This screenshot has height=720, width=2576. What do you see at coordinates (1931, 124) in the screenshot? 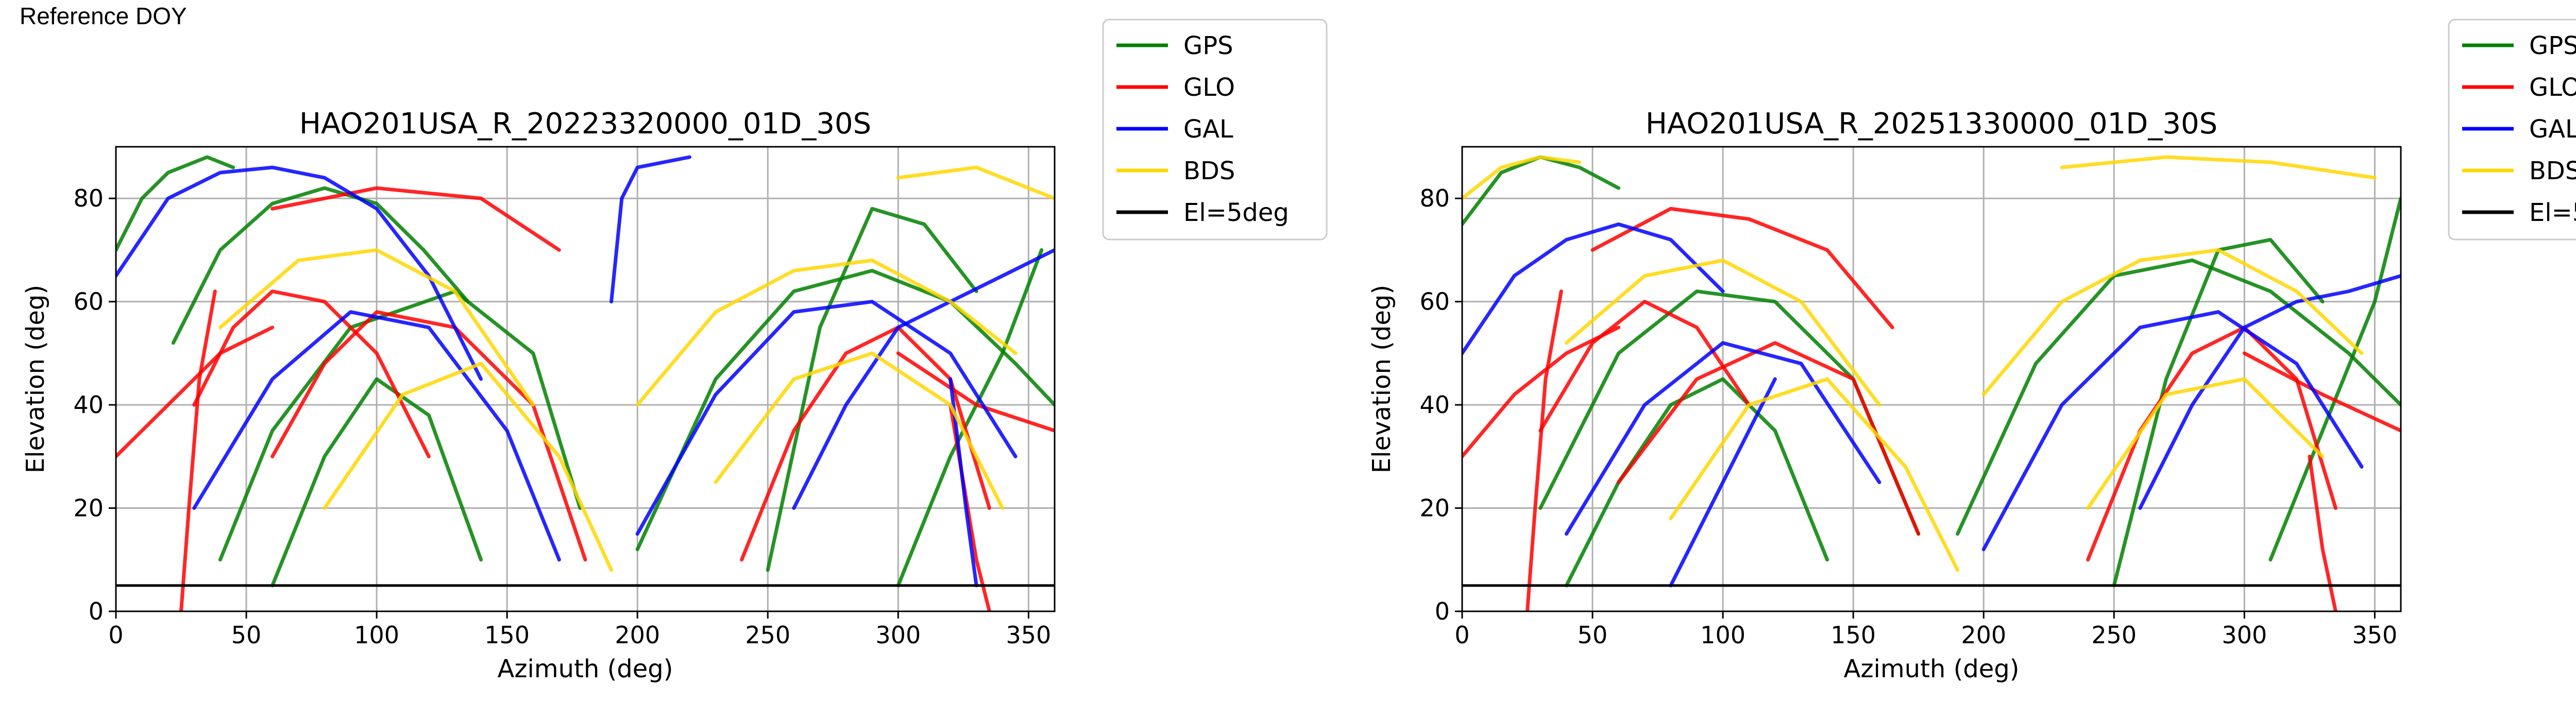
I see `chart-title: HAO201USA_R_20251330000_01D_30S` at bounding box center [1931, 124].